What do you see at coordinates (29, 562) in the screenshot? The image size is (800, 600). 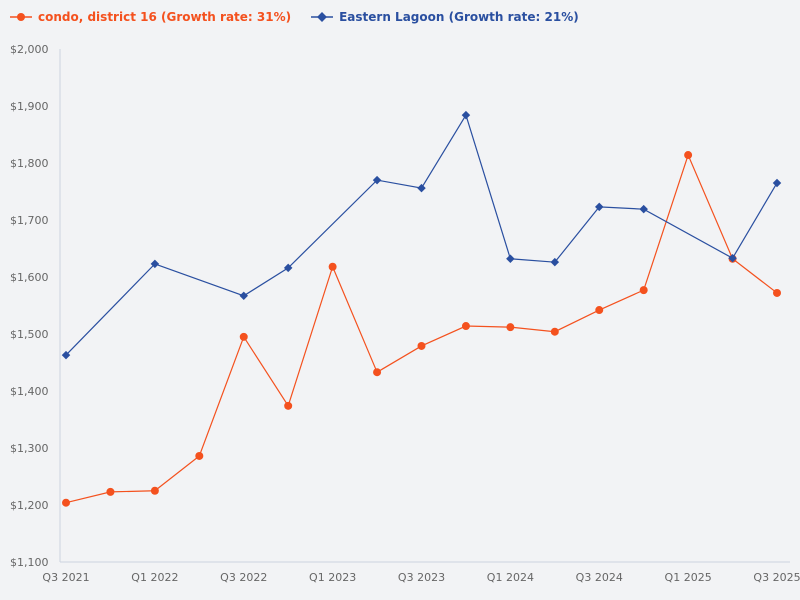 I see `y-tick-label: $1,100` at bounding box center [29, 562].